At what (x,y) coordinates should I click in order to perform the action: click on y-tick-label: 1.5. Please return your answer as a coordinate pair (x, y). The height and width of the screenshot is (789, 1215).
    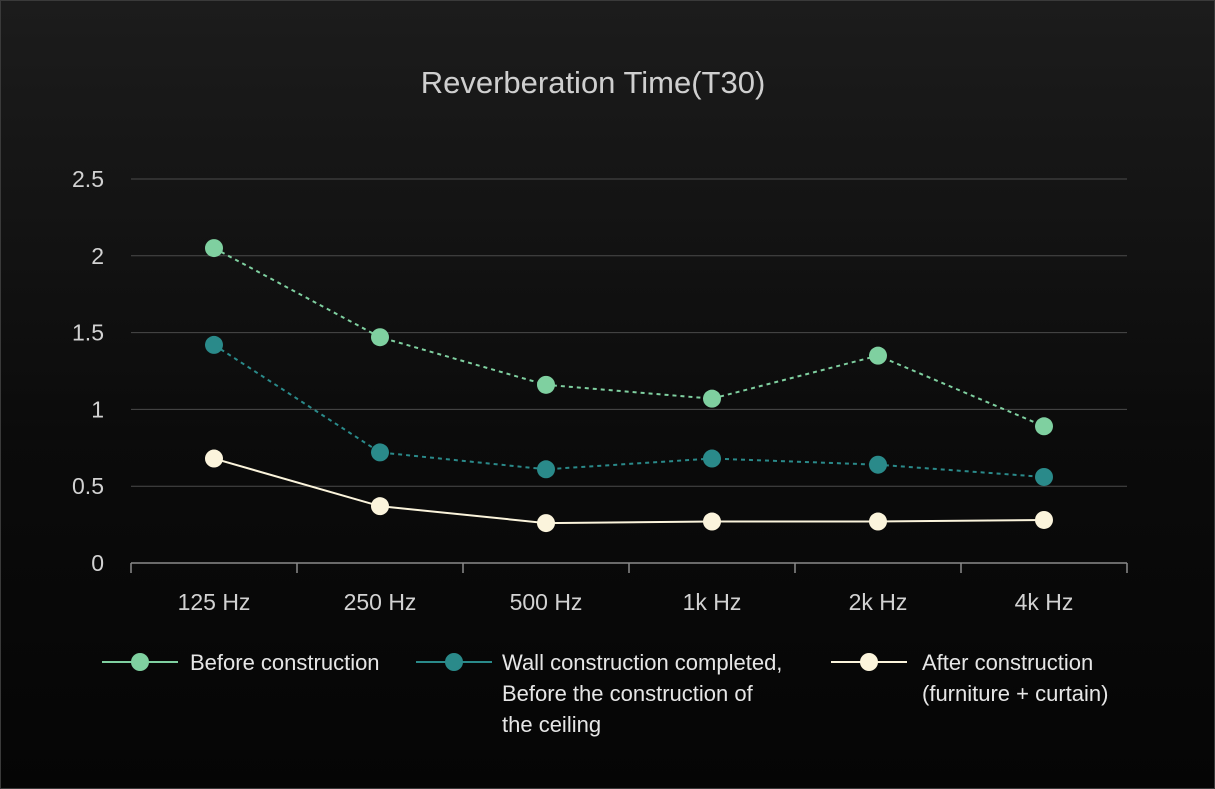
    Looking at the image, I should click on (88, 333).